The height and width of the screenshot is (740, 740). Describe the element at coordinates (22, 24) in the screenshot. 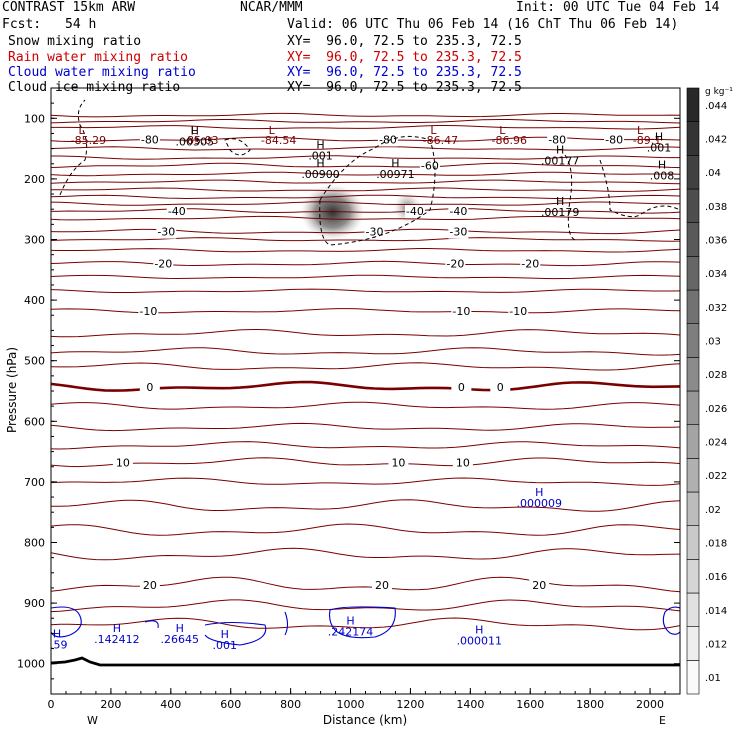

I see `fcst-label: Fcst:` at that location.